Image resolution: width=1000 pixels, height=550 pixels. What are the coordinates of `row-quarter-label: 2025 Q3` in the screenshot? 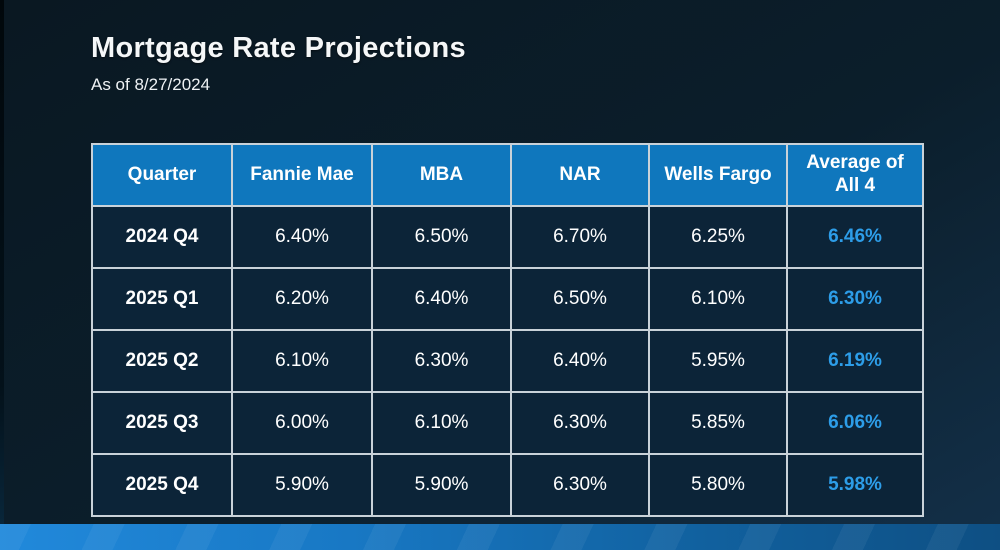 It's located at (162, 423).